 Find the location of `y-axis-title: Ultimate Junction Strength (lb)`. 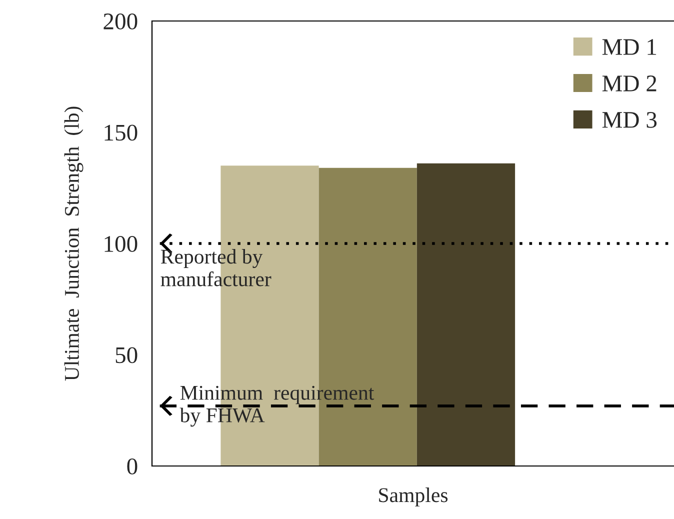

y-axis-title: Ultimate Junction Strength (lb) is located at coordinates (74, 243).